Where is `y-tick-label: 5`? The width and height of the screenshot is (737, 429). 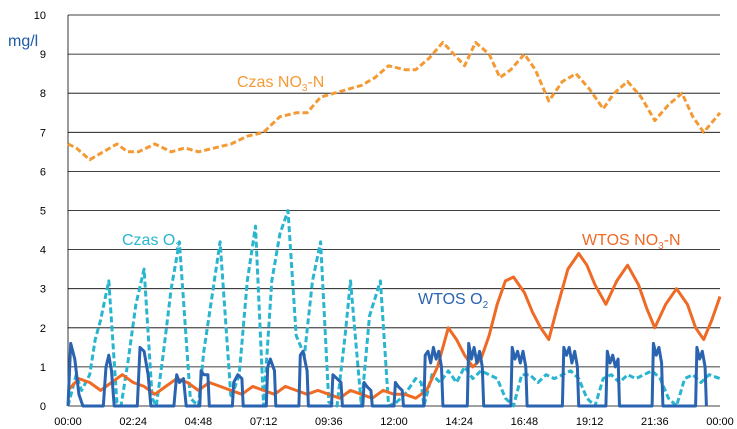
y-tick-label: 5 is located at coordinates (43, 212).